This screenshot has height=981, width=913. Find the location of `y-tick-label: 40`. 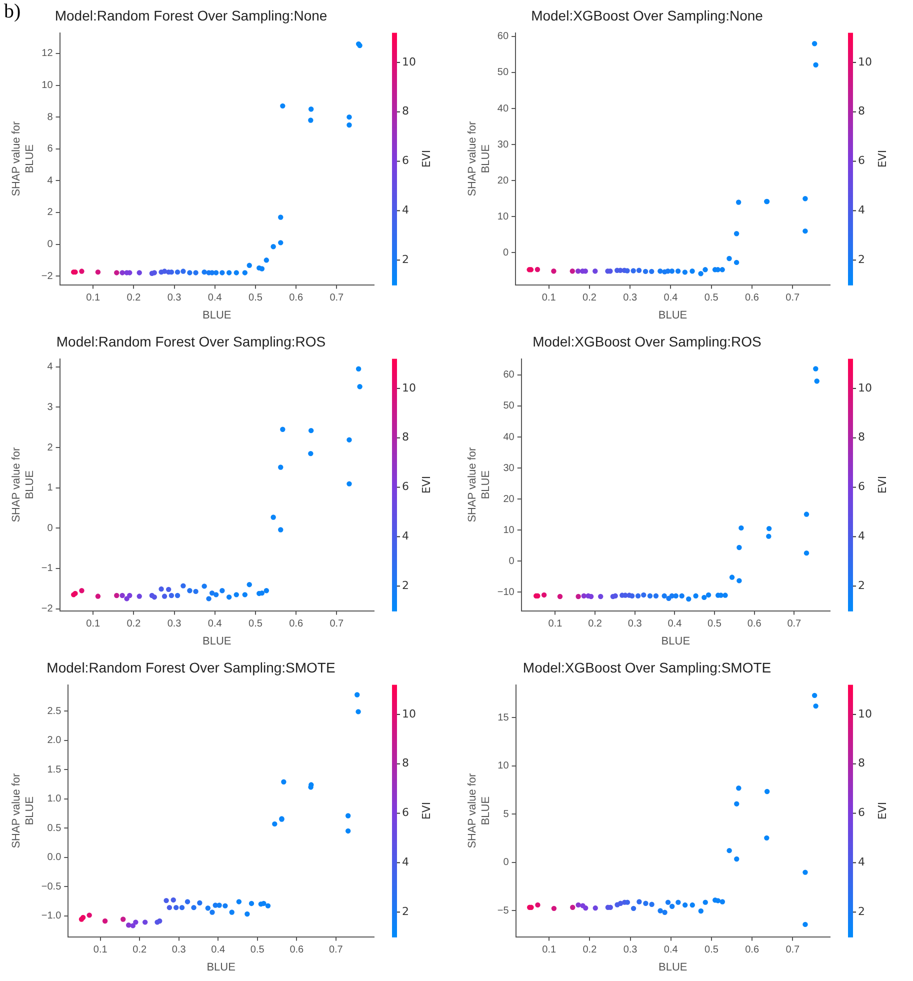

y-tick-label: 40 is located at coordinates (509, 437).